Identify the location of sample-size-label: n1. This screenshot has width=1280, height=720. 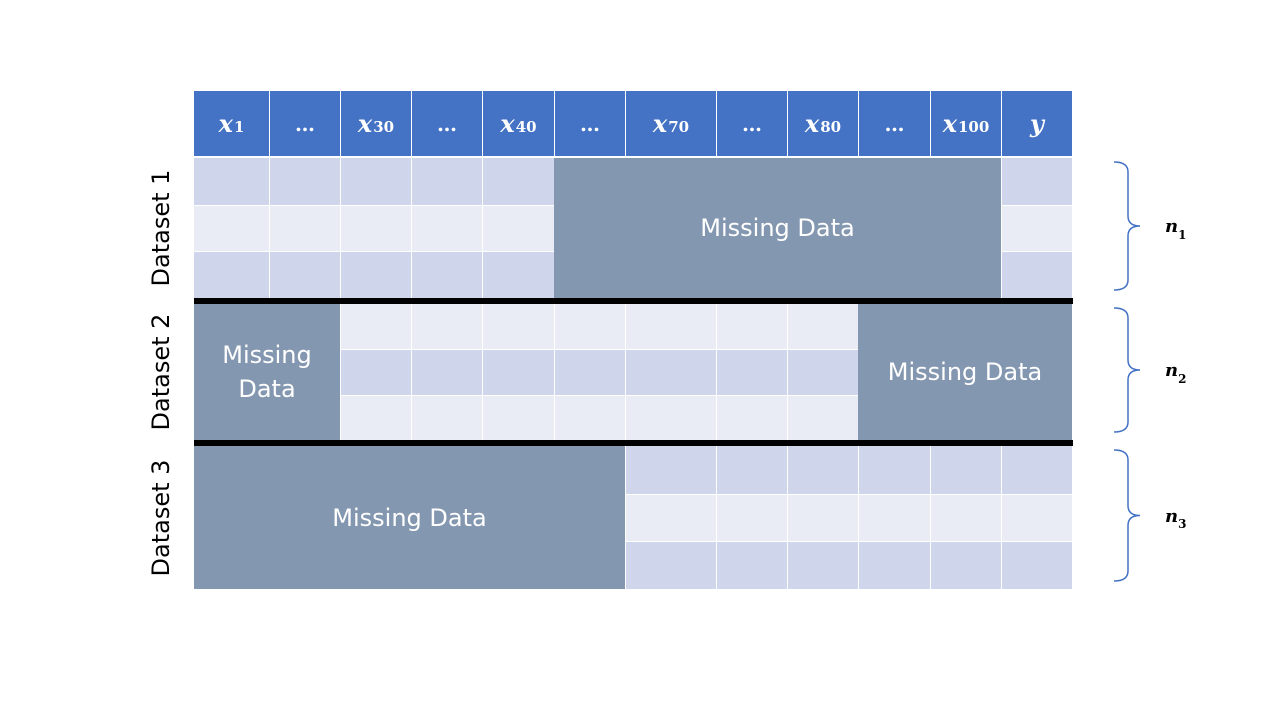
(1176, 229).